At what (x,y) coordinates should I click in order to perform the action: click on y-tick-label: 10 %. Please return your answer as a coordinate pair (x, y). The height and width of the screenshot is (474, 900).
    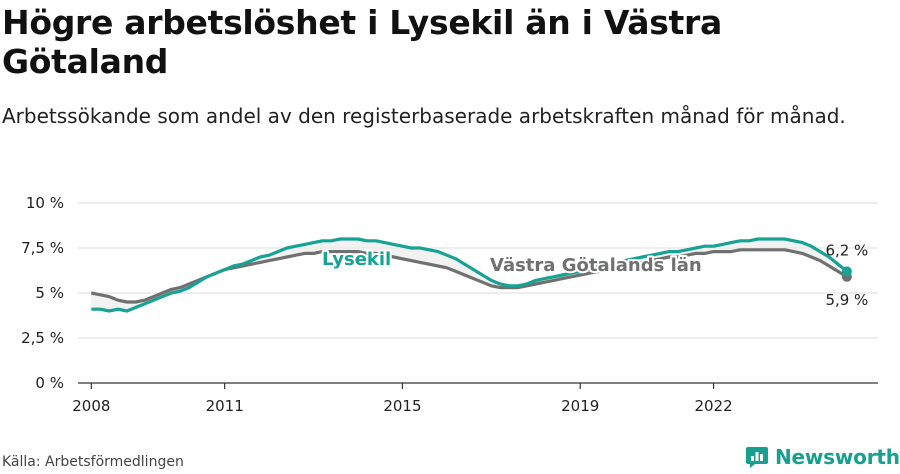
    Looking at the image, I should click on (45, 203).